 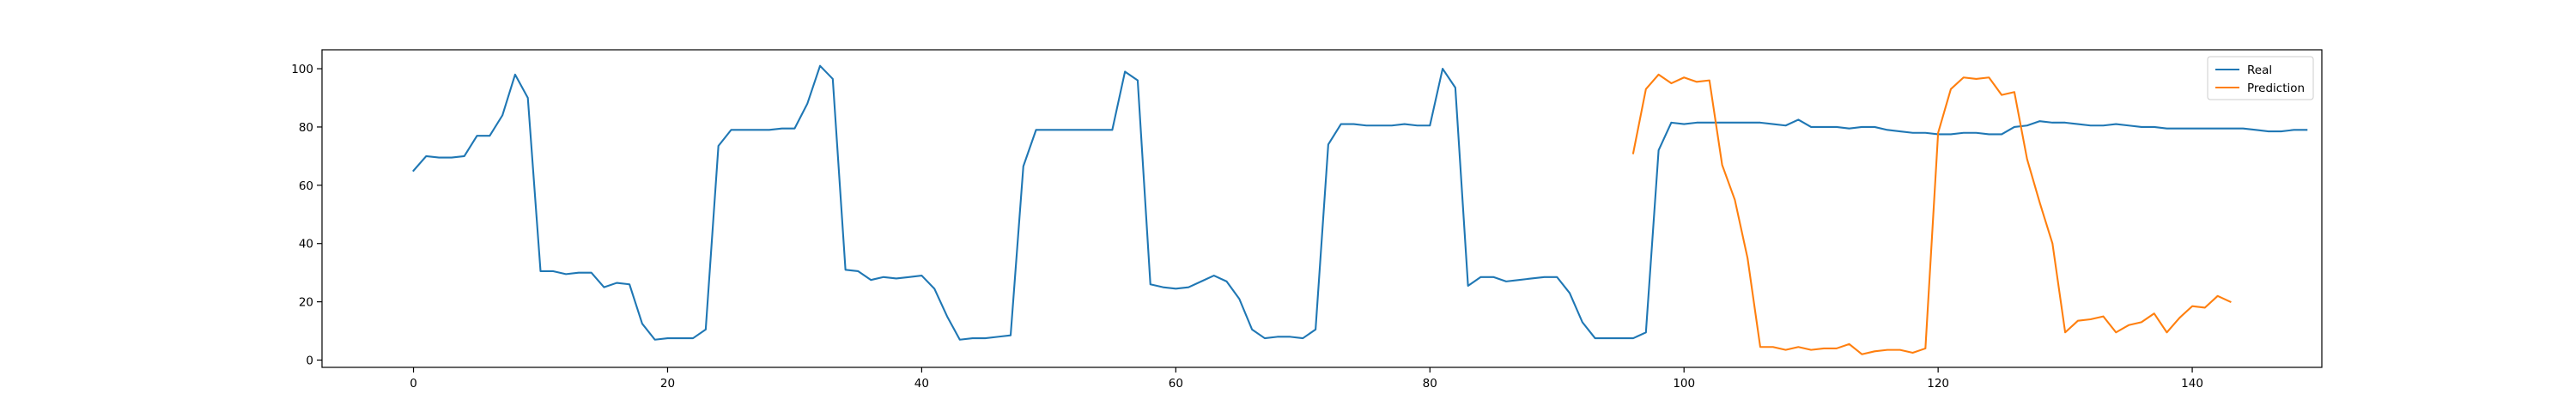 I want to click on x-tick-label: 120, so click(x=1938, y=384).